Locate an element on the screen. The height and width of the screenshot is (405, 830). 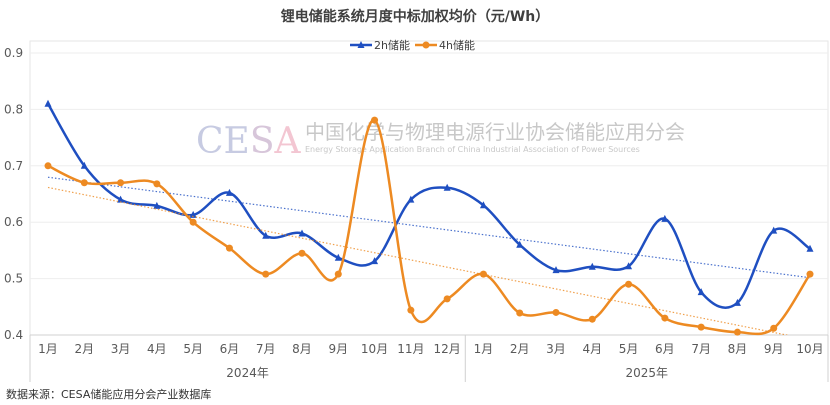
x-group-label: 2024年 is located at coordinates (247, 373).